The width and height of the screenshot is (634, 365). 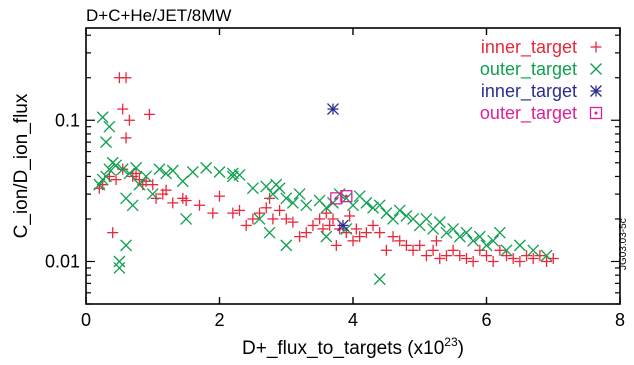 What do you see at coordinates (333, 109) in the screenshot?
I see `data-point-star` at bounding box center [333, 109].